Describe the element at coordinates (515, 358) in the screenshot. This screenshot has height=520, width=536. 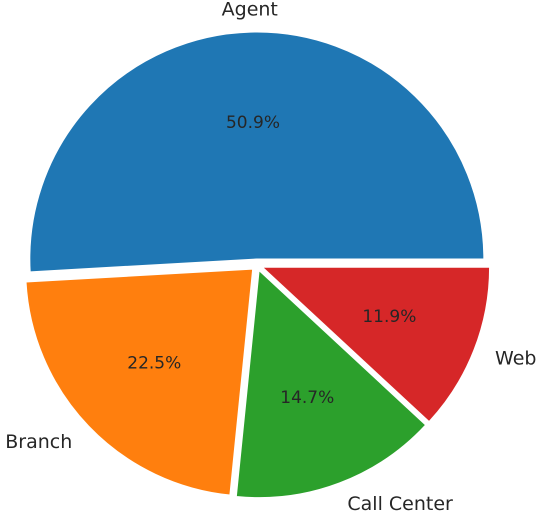
I see `category-label-web: Web` at that location.